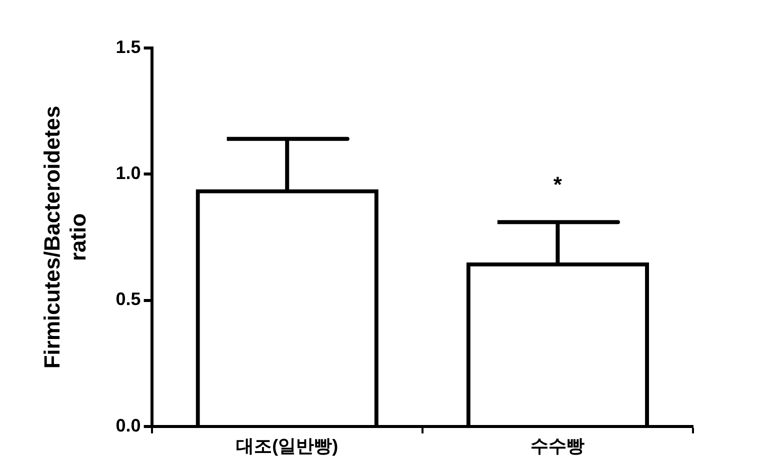 The width and height of the screenshot is (778, 471). I want to click on annotation: *, so click(557, 185).